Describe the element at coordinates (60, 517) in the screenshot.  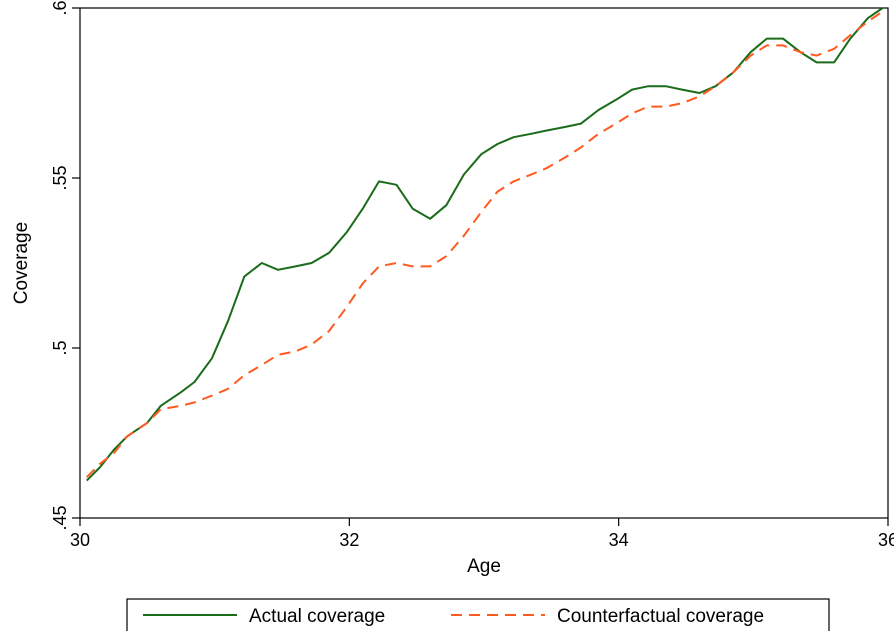
I see `y-tick-label: .45` at that location.